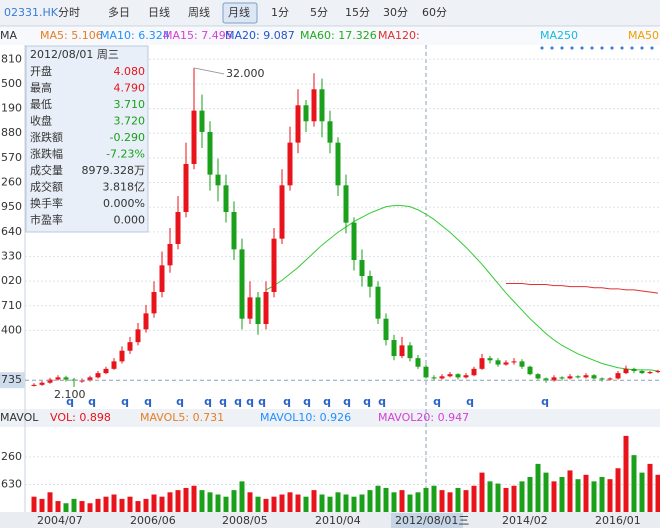  I want to click on y-tick-label: 23.570, so click(11, 157).